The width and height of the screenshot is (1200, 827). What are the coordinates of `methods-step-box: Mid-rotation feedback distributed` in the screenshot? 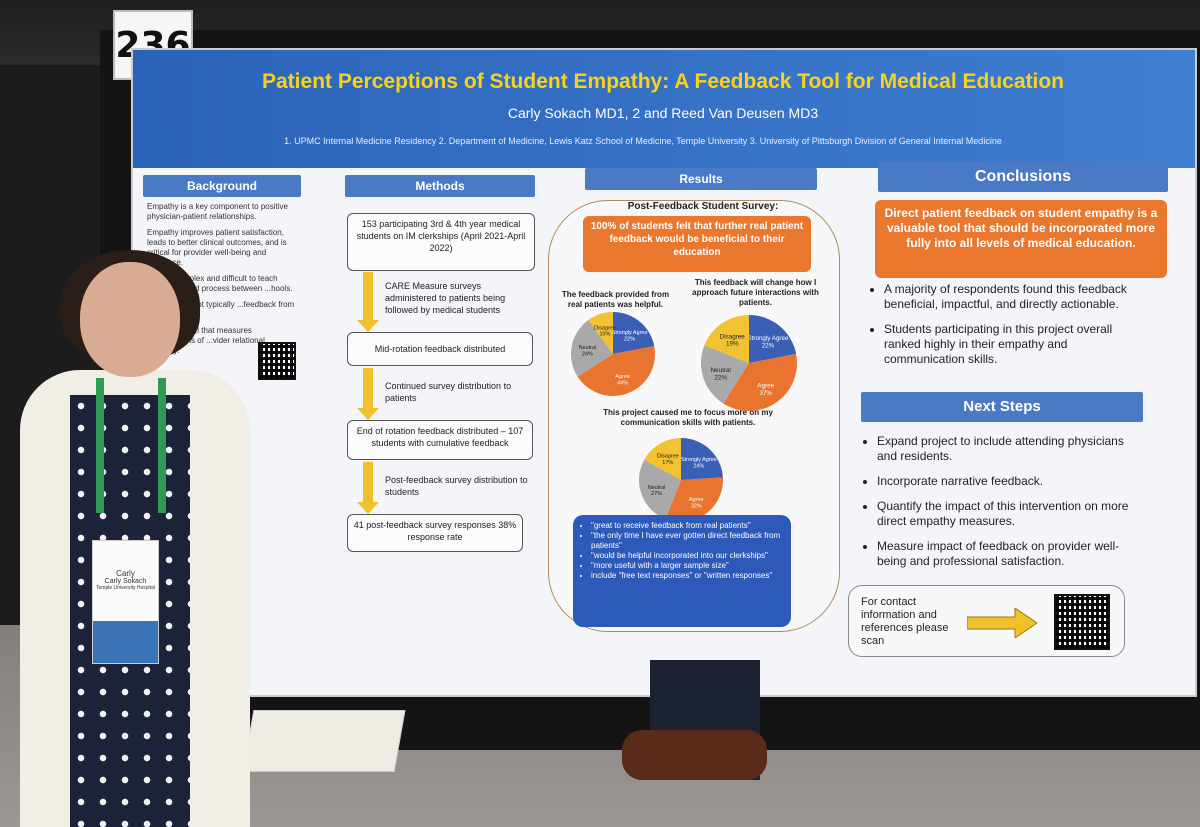 It's located at (440, 349).